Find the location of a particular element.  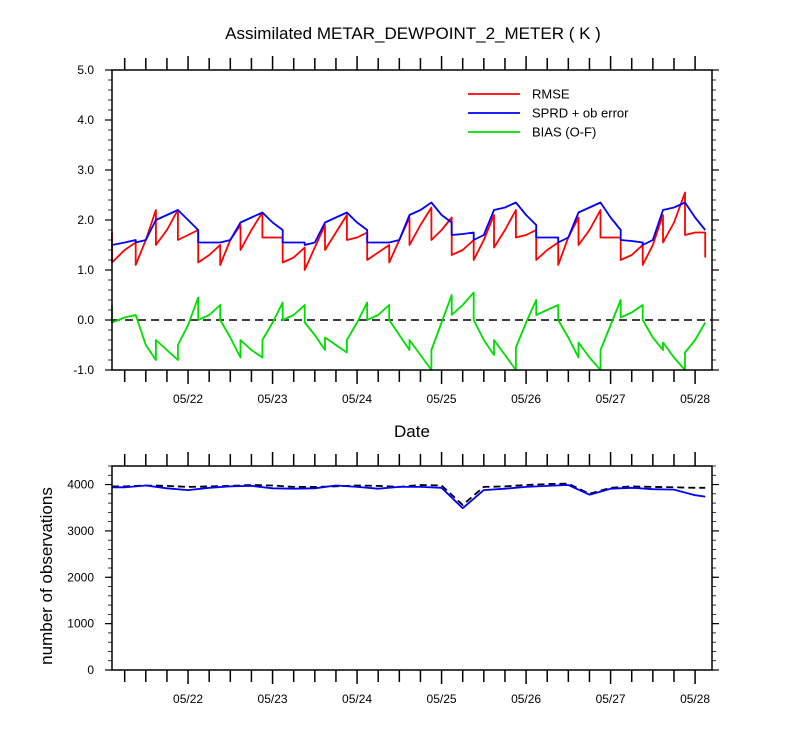

top-series-rmse is located at coordinates (409, 231).